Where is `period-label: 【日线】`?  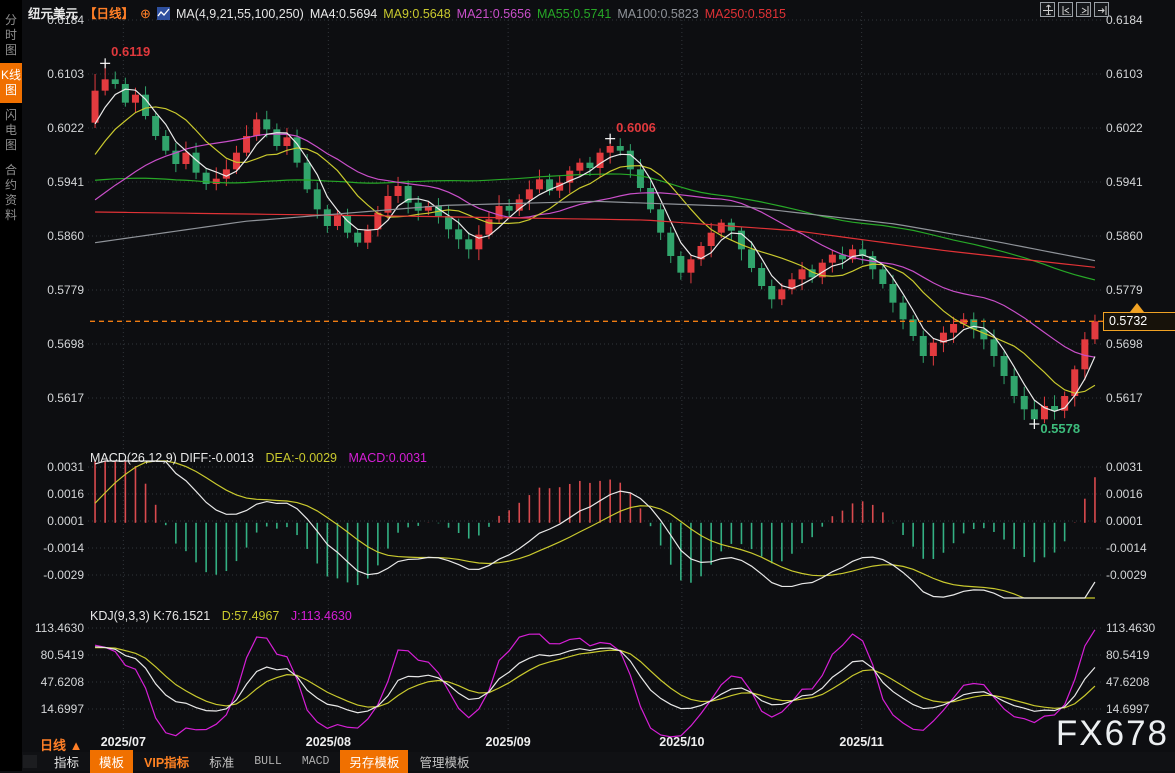 period-label: 【日线】 is located at coordinates (109, 14).